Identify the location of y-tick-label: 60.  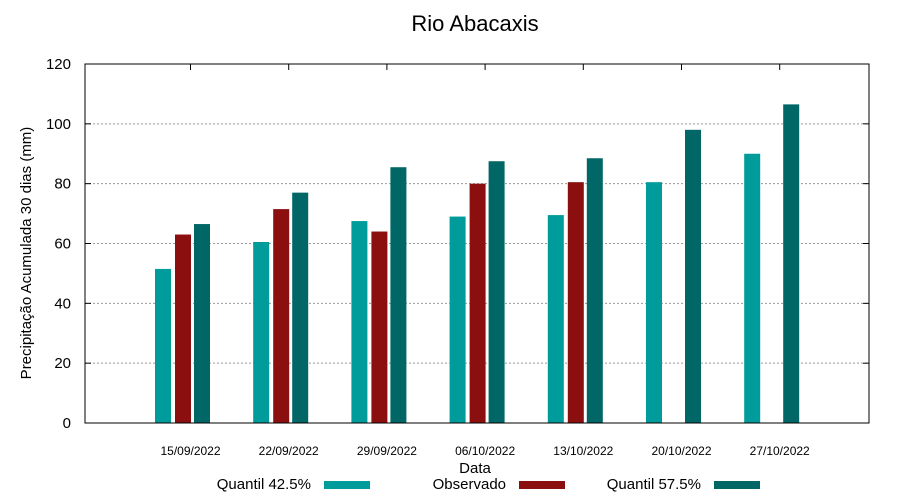
(62, 244).